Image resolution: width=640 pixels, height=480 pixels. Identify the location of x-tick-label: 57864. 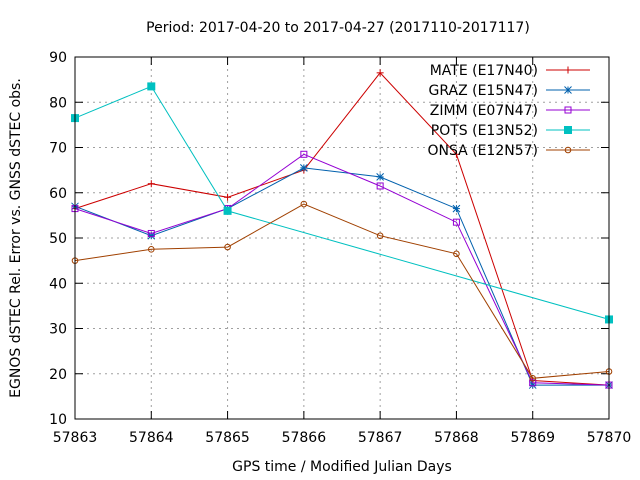
(151, 438).